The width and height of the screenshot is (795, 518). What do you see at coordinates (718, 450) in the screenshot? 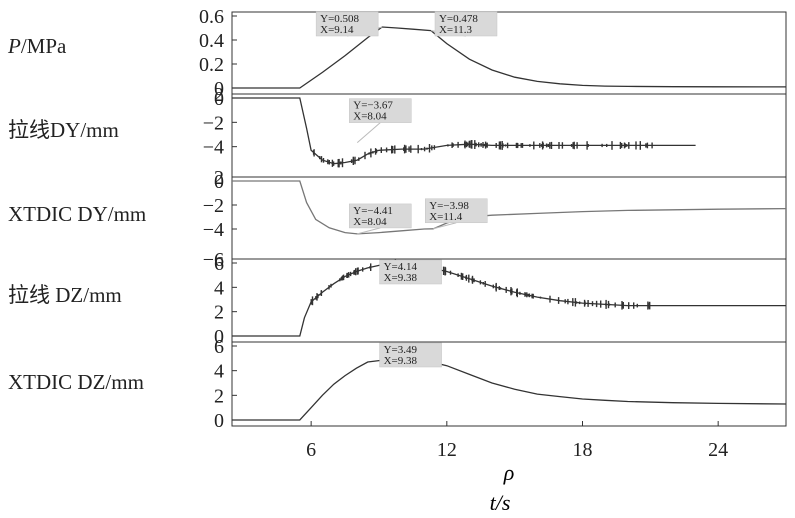
I see `x-tick-label: 24` at bounding box center [718, 450].